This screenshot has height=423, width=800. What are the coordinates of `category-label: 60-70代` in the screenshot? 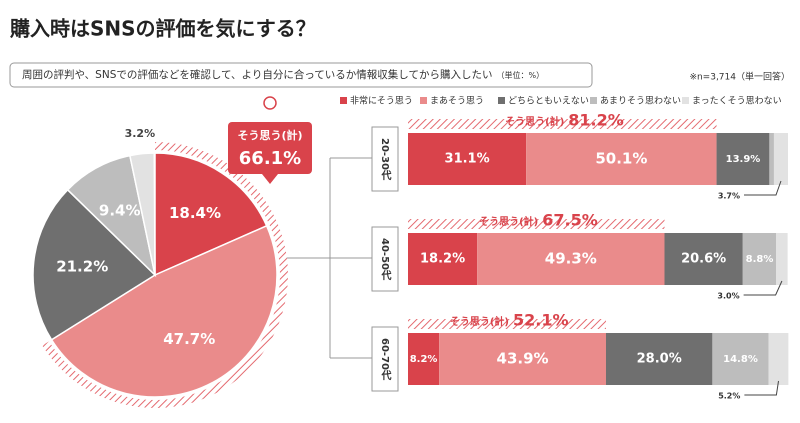 It's located at (385, 359).